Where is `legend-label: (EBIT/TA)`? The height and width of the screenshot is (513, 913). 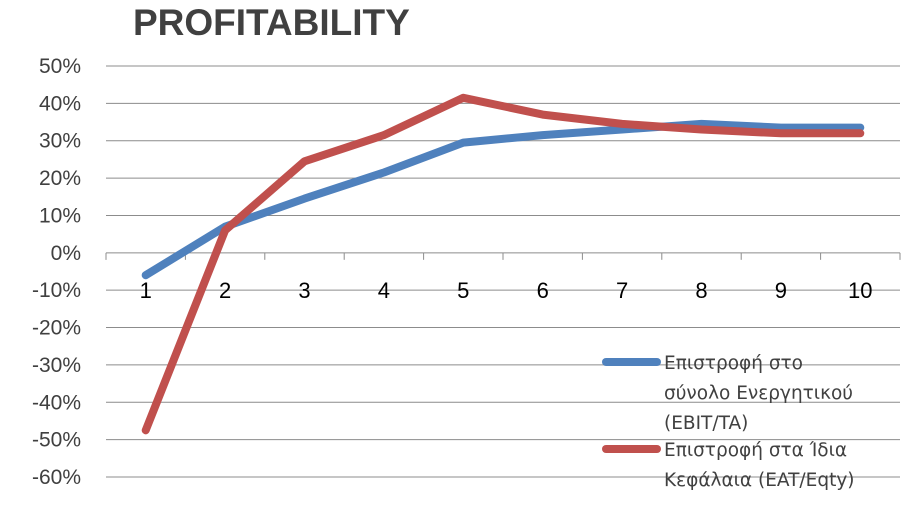
legend-label: (EBIT/TA) is located at coordinates (706, 423).